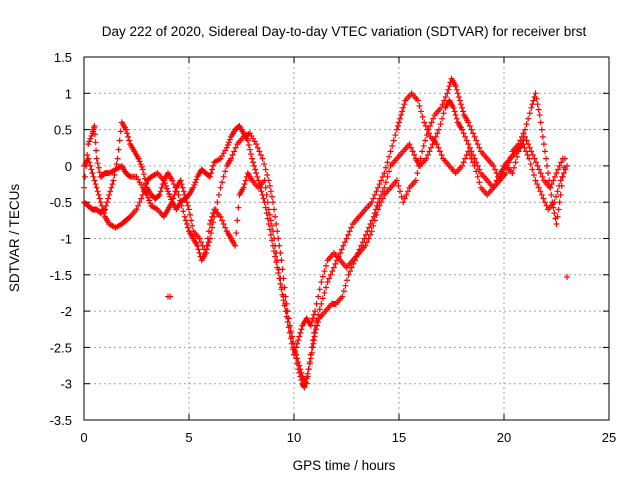 This screenshot has height=480, width=640. Describe the element at coordinates (294, 437) in the screenshot. I see `x-tick-label: 10` at that location.